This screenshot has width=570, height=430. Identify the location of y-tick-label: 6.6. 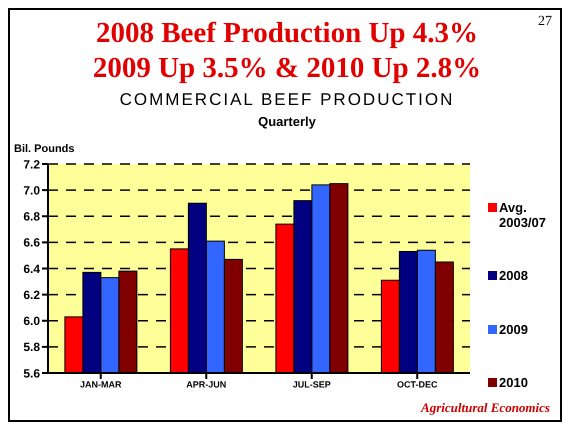
(31, 243).